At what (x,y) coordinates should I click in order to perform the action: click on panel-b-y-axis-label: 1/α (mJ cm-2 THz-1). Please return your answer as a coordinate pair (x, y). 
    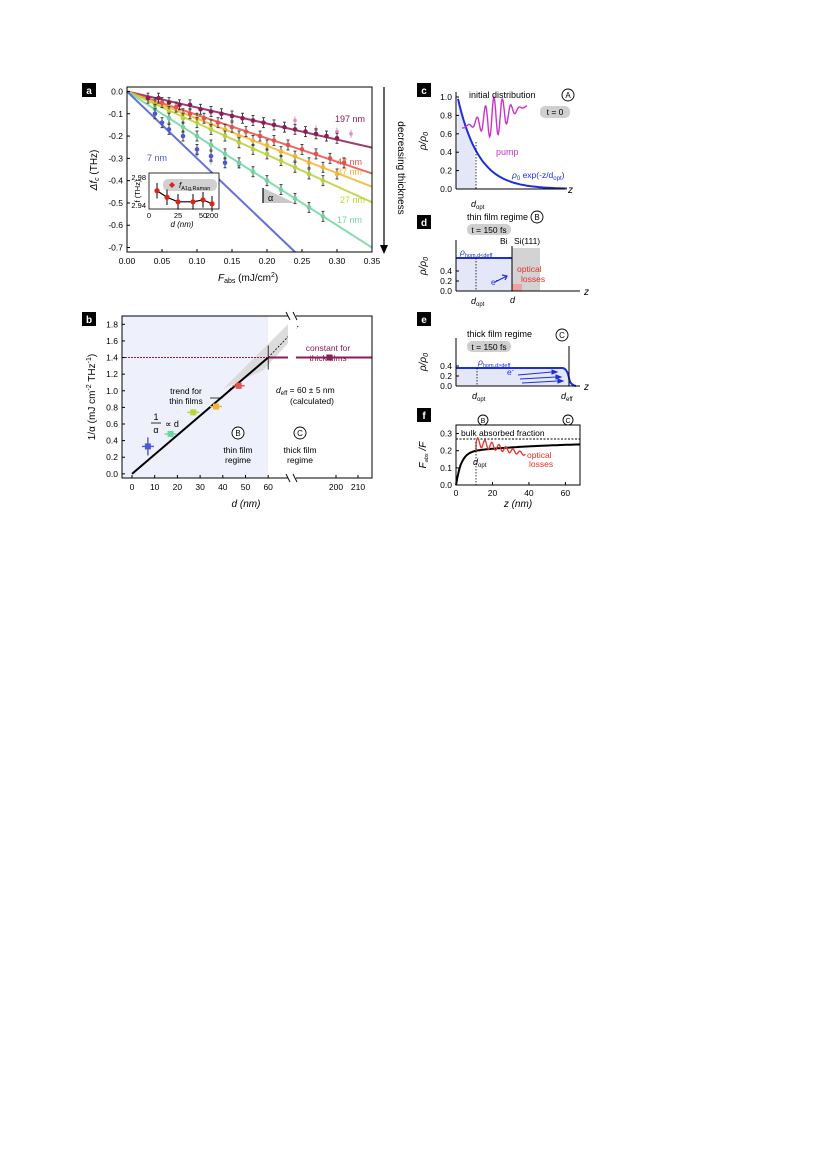
    Looking at the image, I should click on (92, 397).